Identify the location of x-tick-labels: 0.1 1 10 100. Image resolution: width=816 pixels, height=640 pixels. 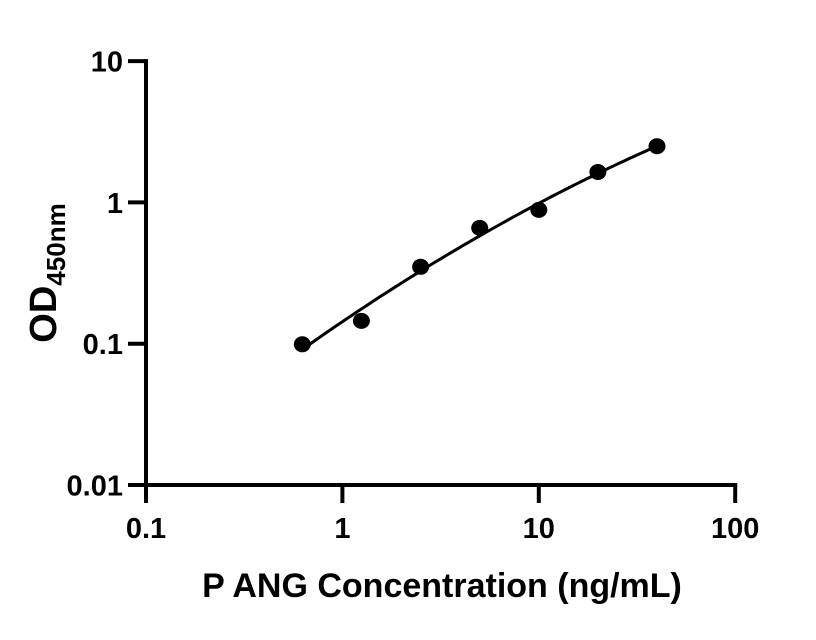
(443, 529).